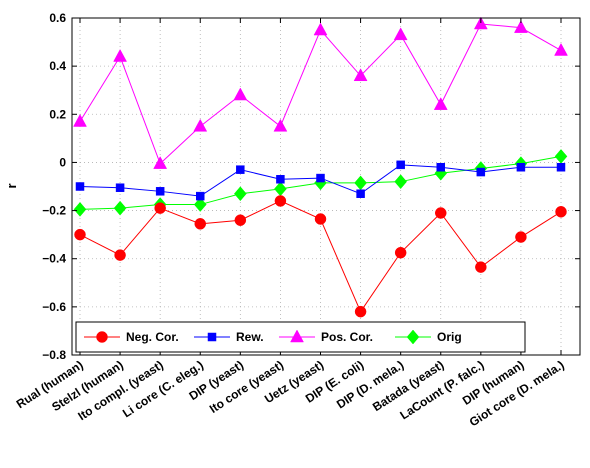 The height and width of the screenshot is (468, 590). I want to click on legend-label: Orig, so click(449, 337).